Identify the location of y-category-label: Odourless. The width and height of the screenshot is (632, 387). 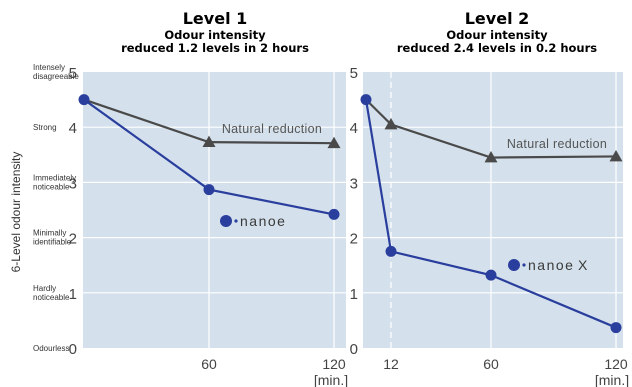
(51, 348).